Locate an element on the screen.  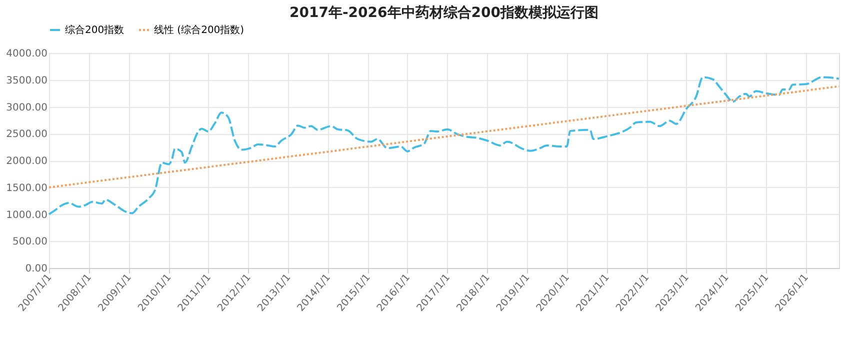
legend-label: 线性 (综合200指数) is located at coordinates (199, 30).